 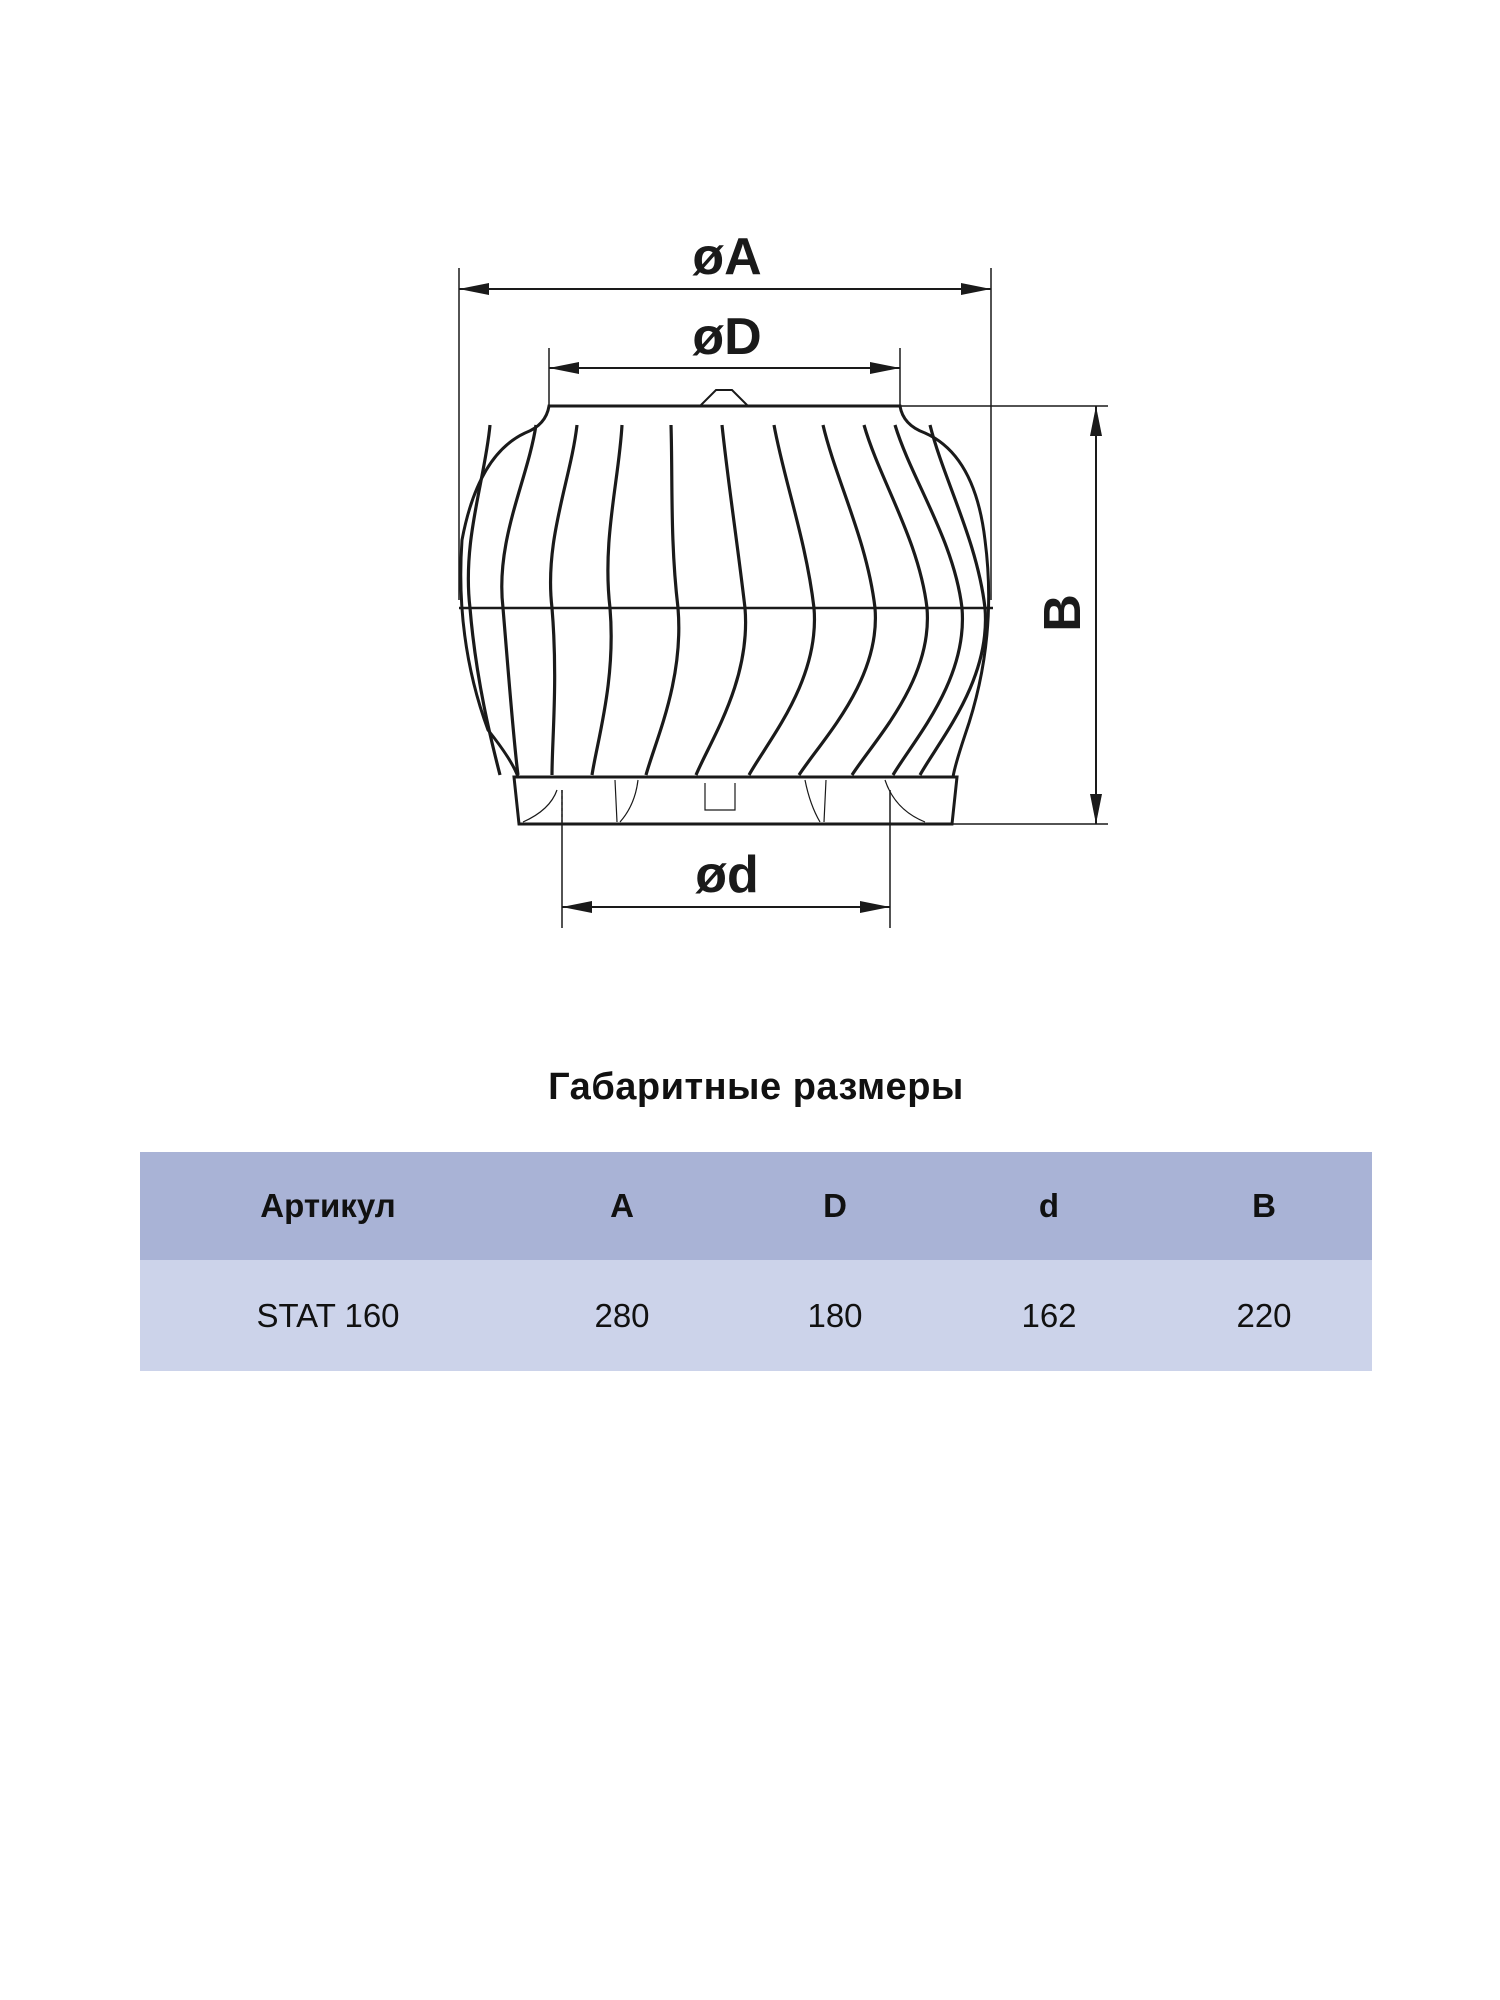 I want to click on header-d-small: d, so click(x=1049, y=1206).